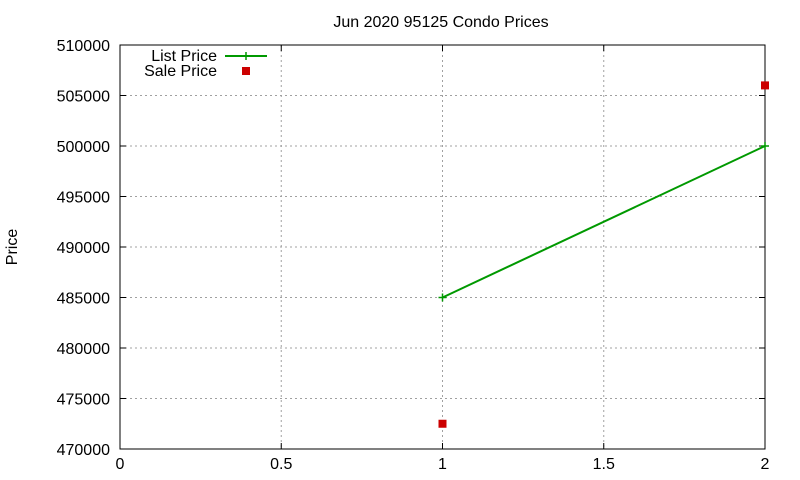  I want to click on series-line, so click(604, 222).